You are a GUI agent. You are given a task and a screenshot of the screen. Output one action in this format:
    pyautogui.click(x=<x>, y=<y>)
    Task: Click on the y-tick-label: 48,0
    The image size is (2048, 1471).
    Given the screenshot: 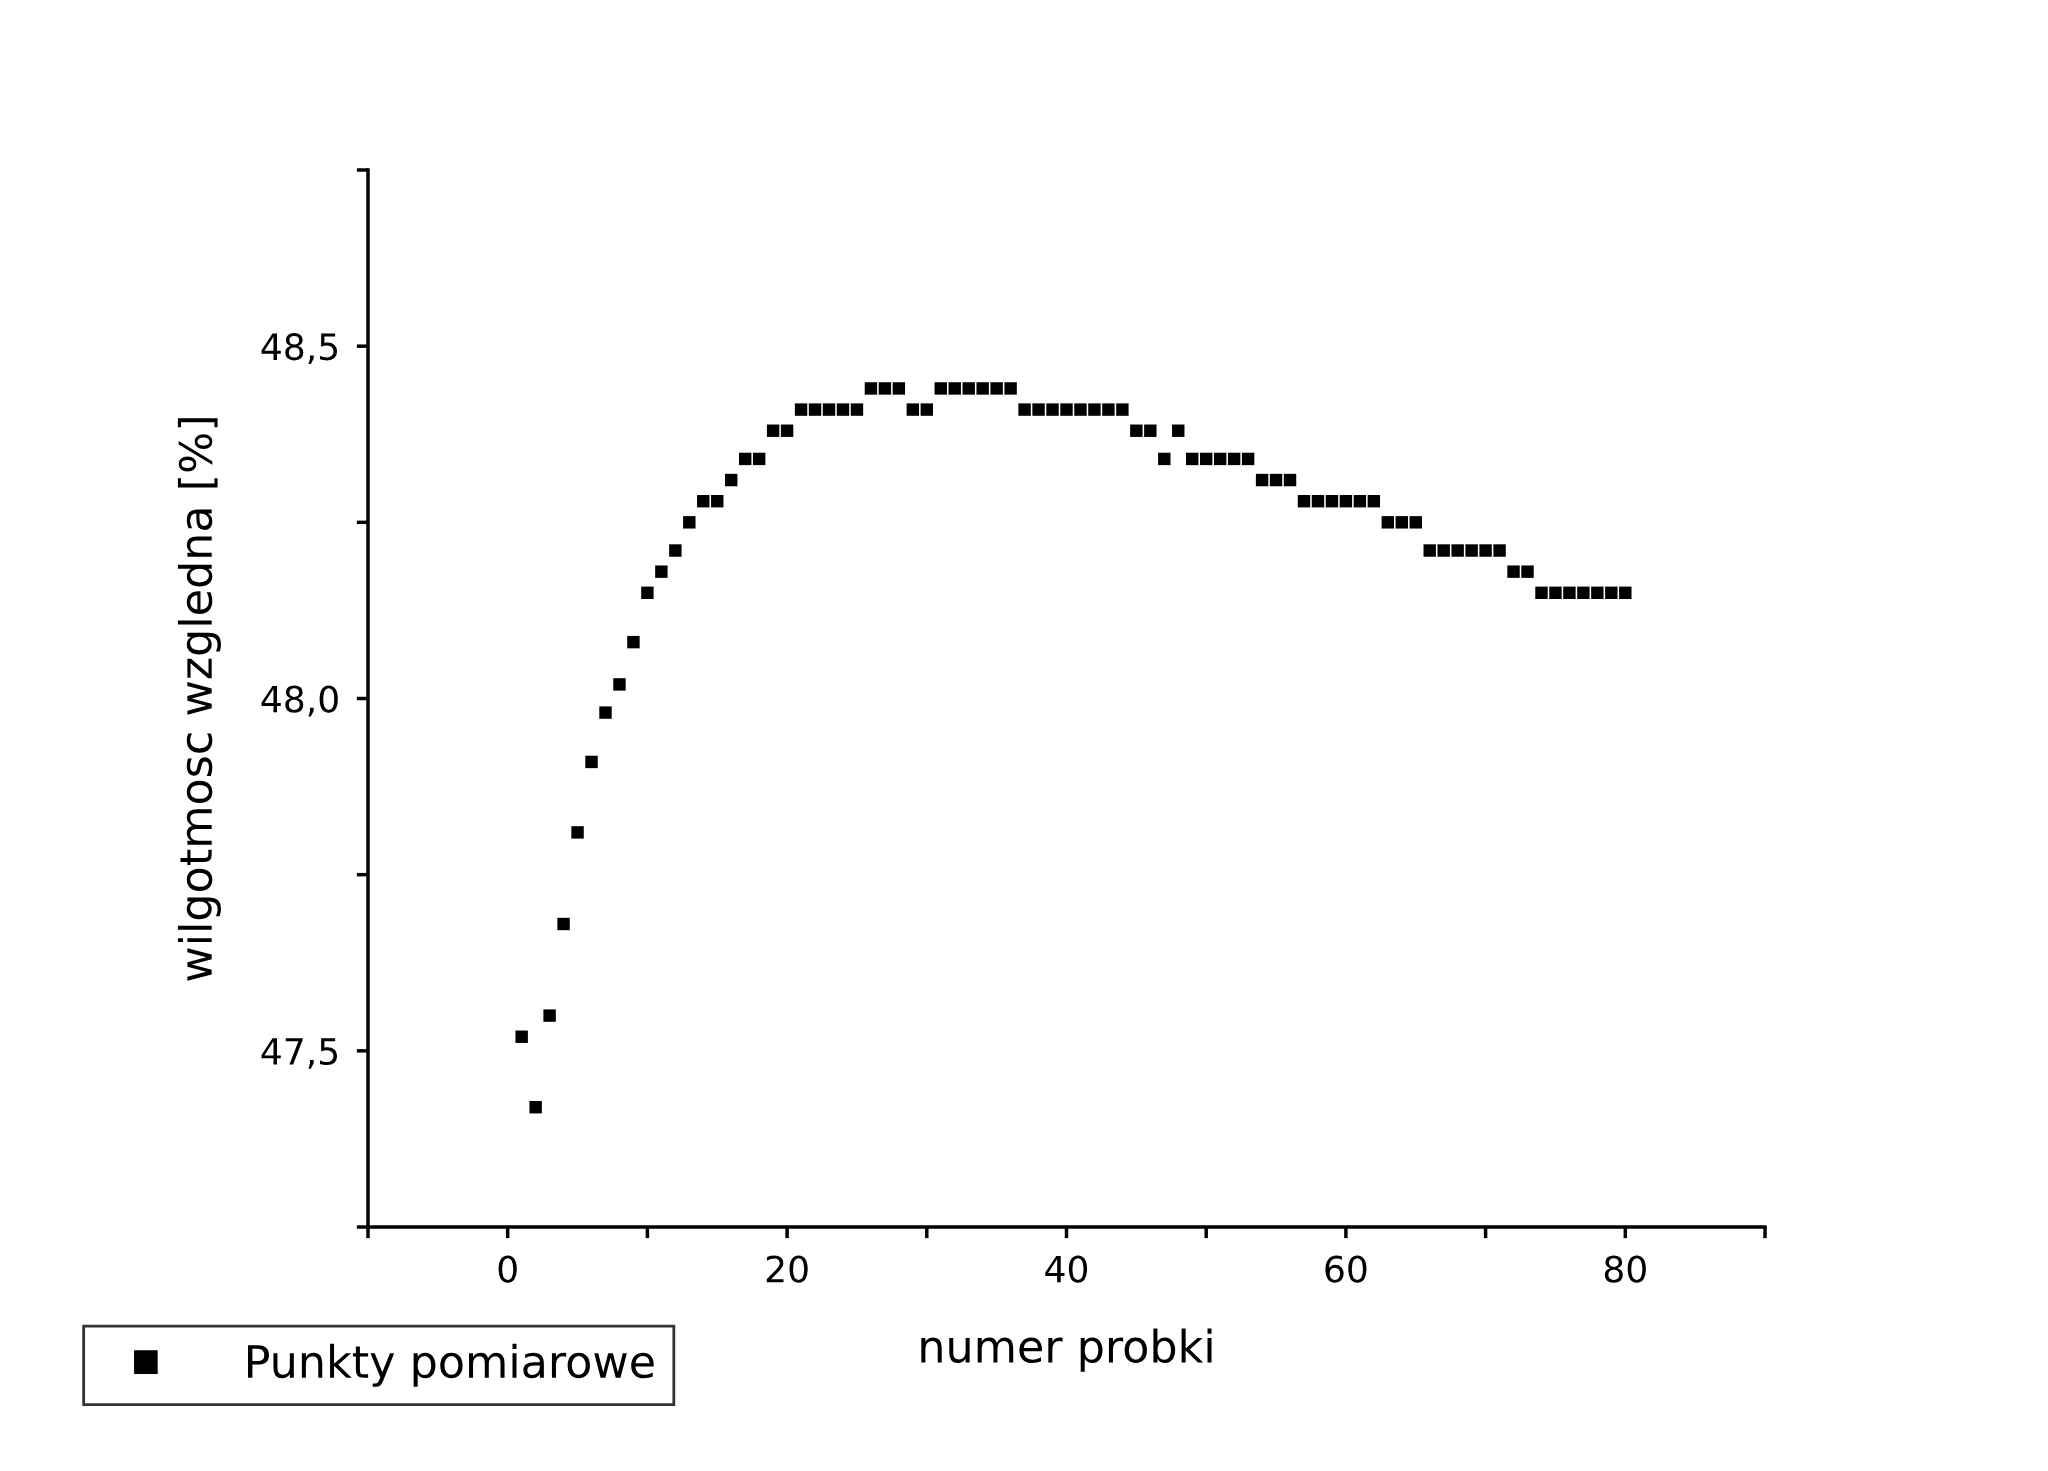 What is the action you would take?
    pyautogui.click(x=299, y=701)
    